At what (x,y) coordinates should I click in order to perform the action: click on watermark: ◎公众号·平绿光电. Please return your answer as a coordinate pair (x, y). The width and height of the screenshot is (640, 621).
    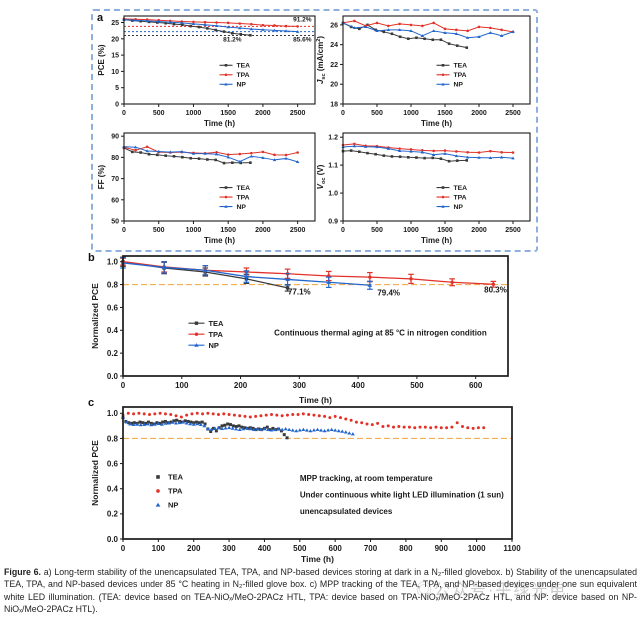
    Looking at the image, I should click on (492, 590).